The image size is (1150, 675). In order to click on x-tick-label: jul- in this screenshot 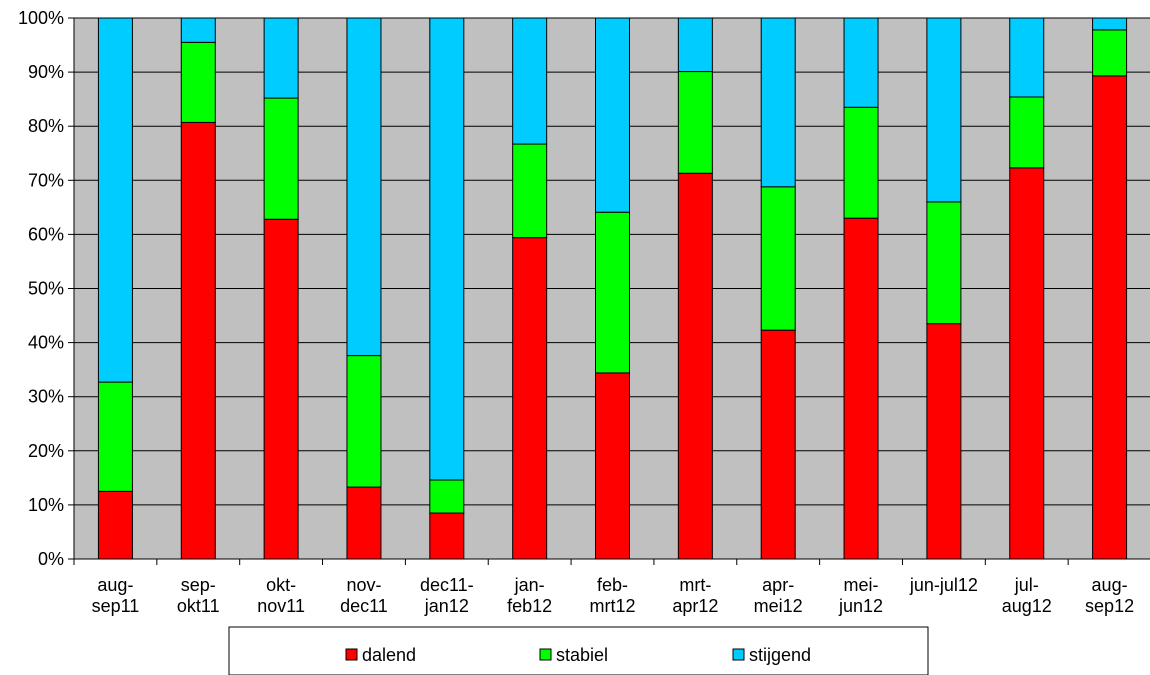, I will do `click(1026, 585)`.